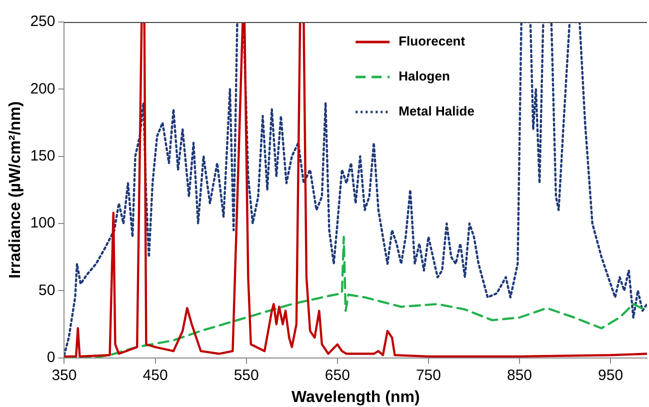 This screenshot has height=407, width=649. I want to click on x-tick-label: 450, so click(155, 375).